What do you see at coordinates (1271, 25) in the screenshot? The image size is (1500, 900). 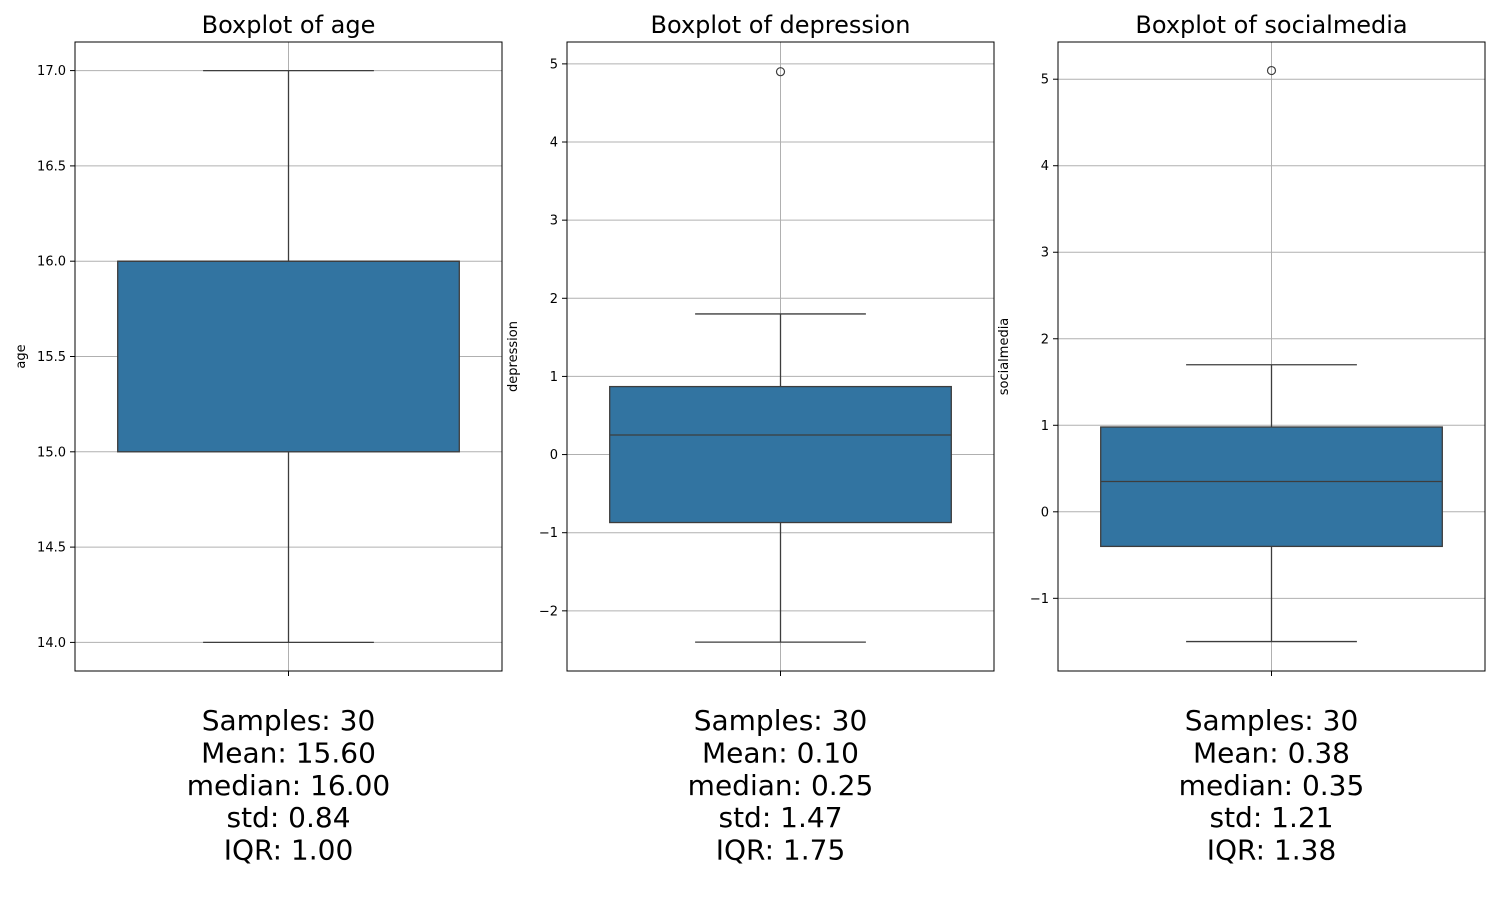 I see `chart-title: Boxplot of socialmedia` at bounding box center [1271, 25].